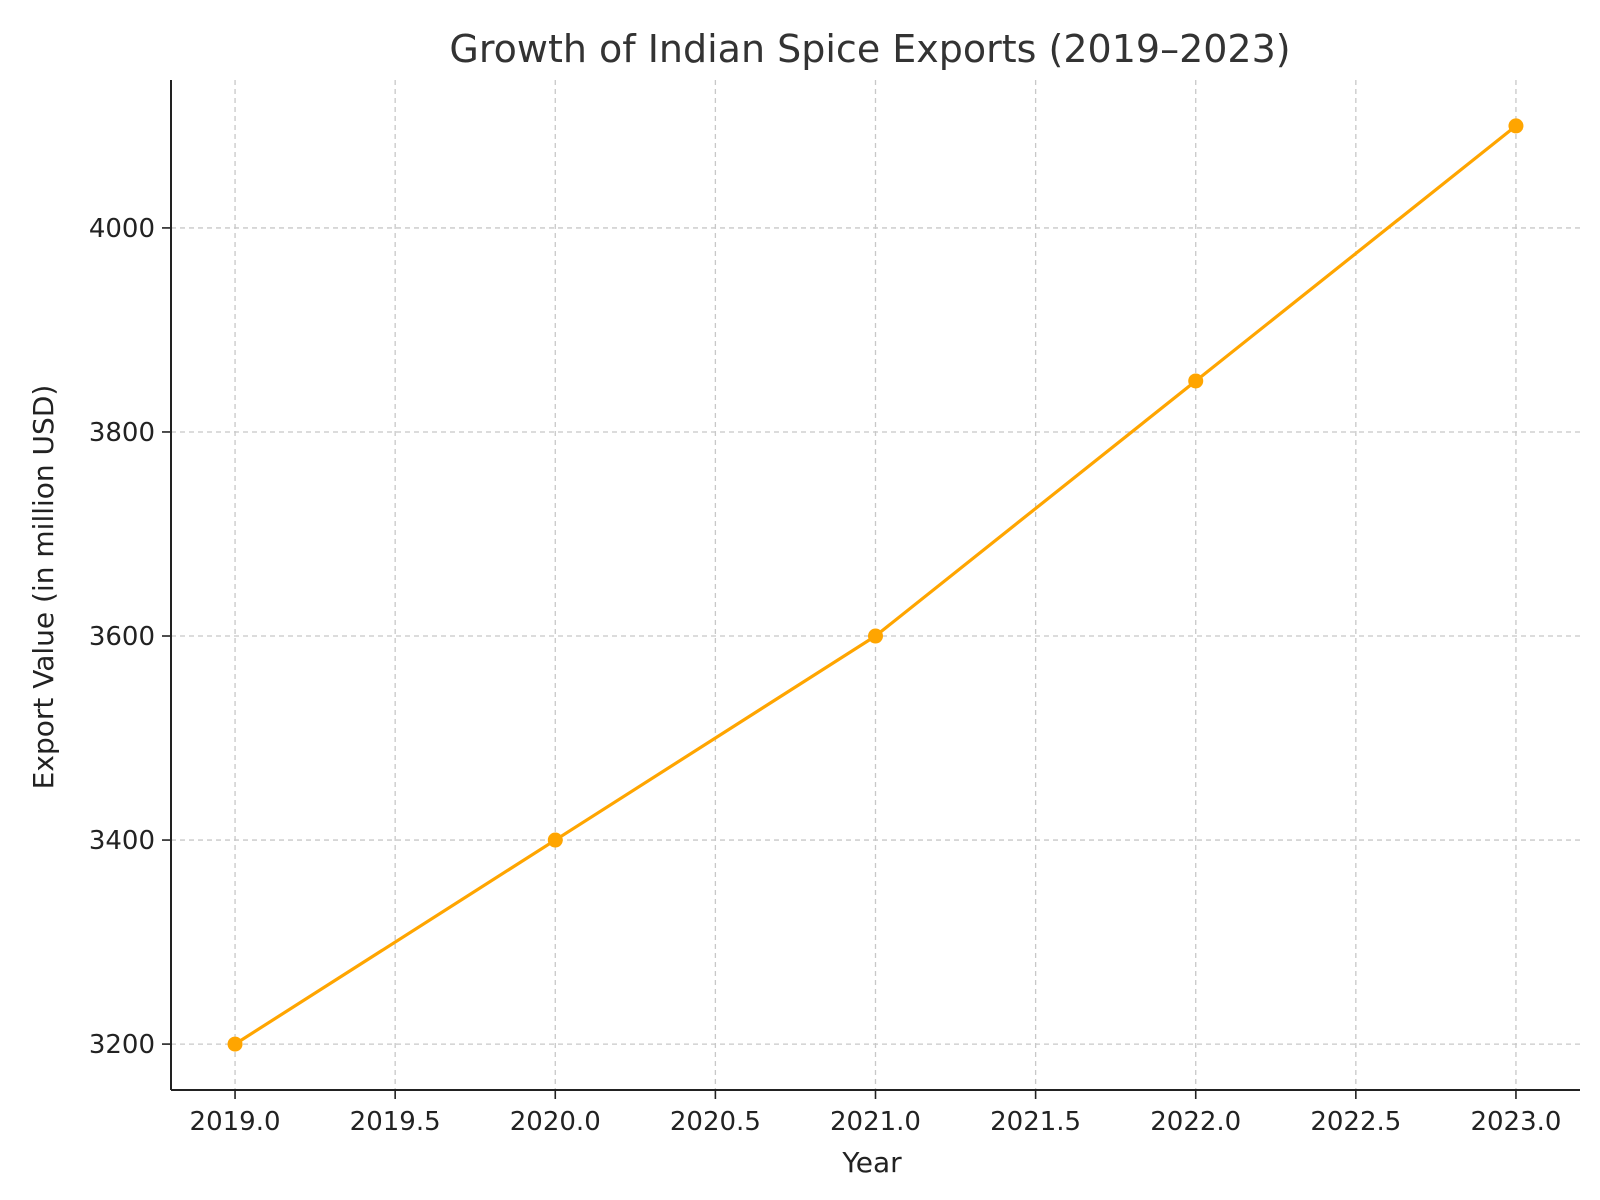  I want to click on x-tick-label-3: 2020.5, so click(715, 1122).